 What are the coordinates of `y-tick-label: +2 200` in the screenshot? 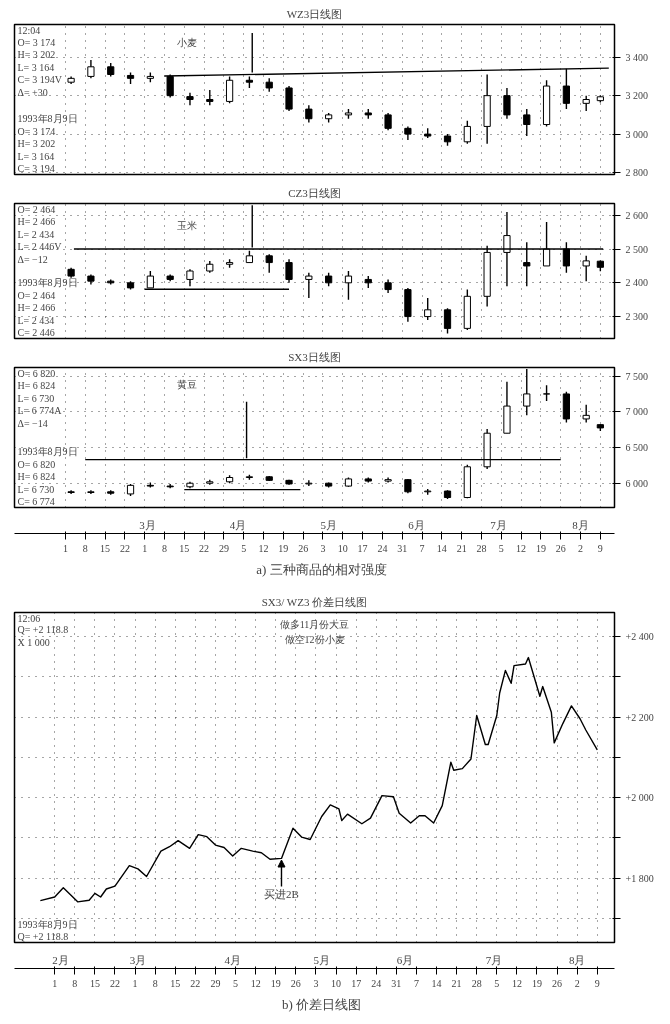 It's located at (639, 717).